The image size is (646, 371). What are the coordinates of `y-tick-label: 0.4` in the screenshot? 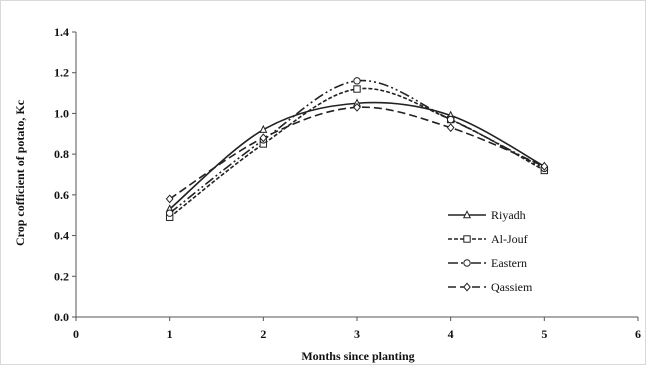 It's located at (61, 236).